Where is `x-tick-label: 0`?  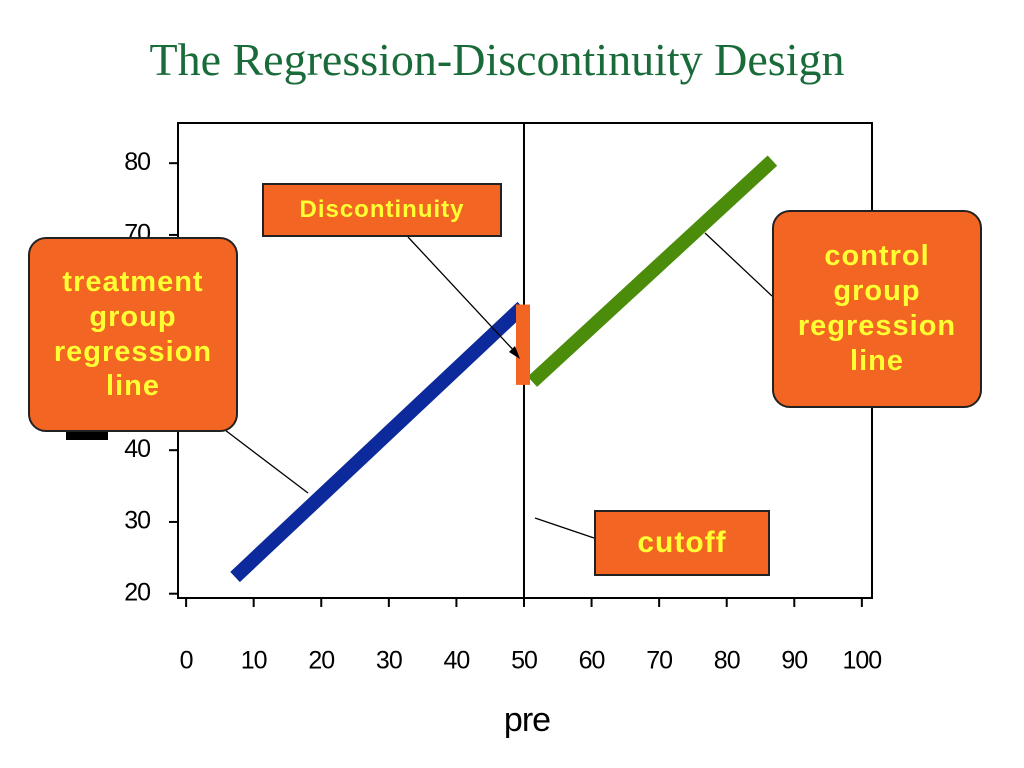 x-tick-label: 0 is located at coordinates (186, 661).